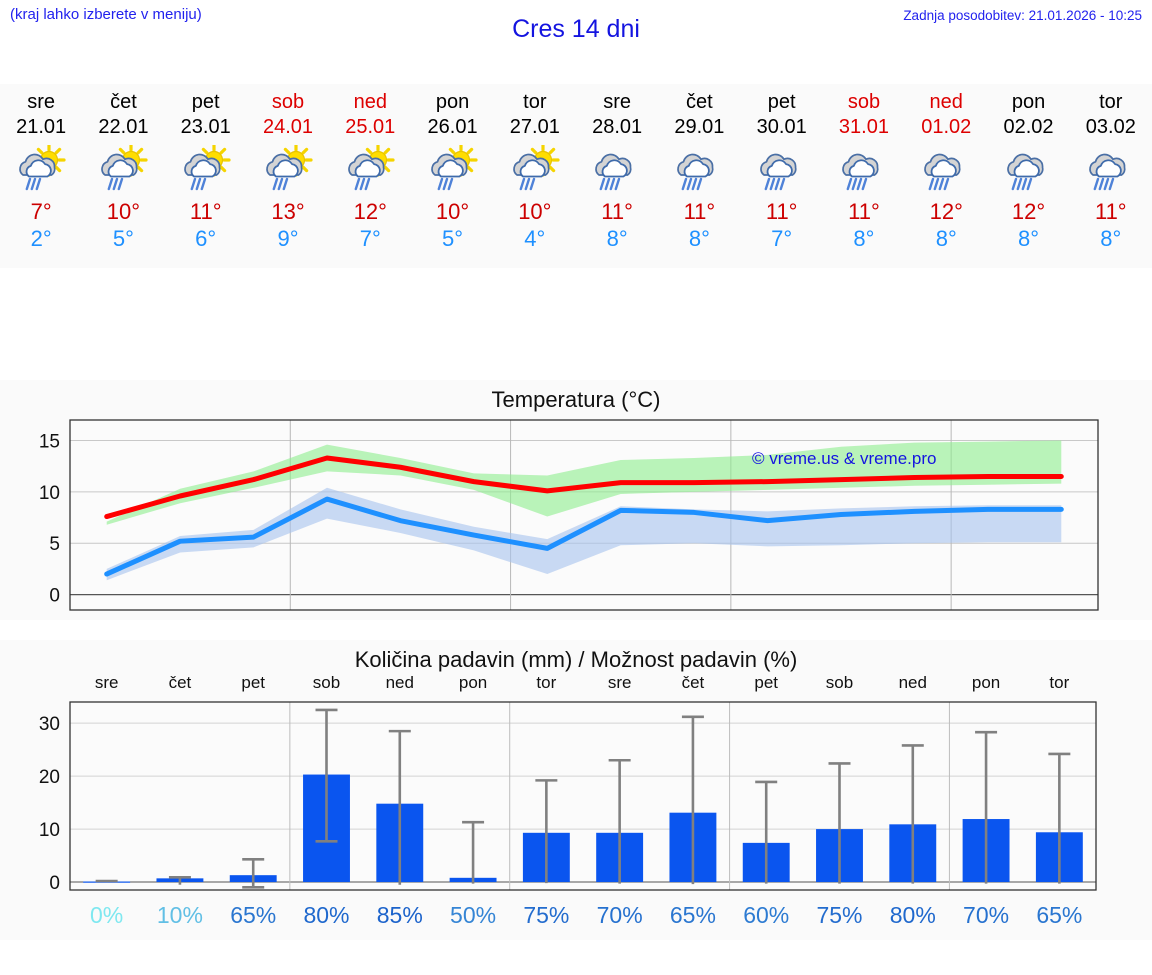  I want to click on y-axis-tick-label: 20, so click(49, 777).